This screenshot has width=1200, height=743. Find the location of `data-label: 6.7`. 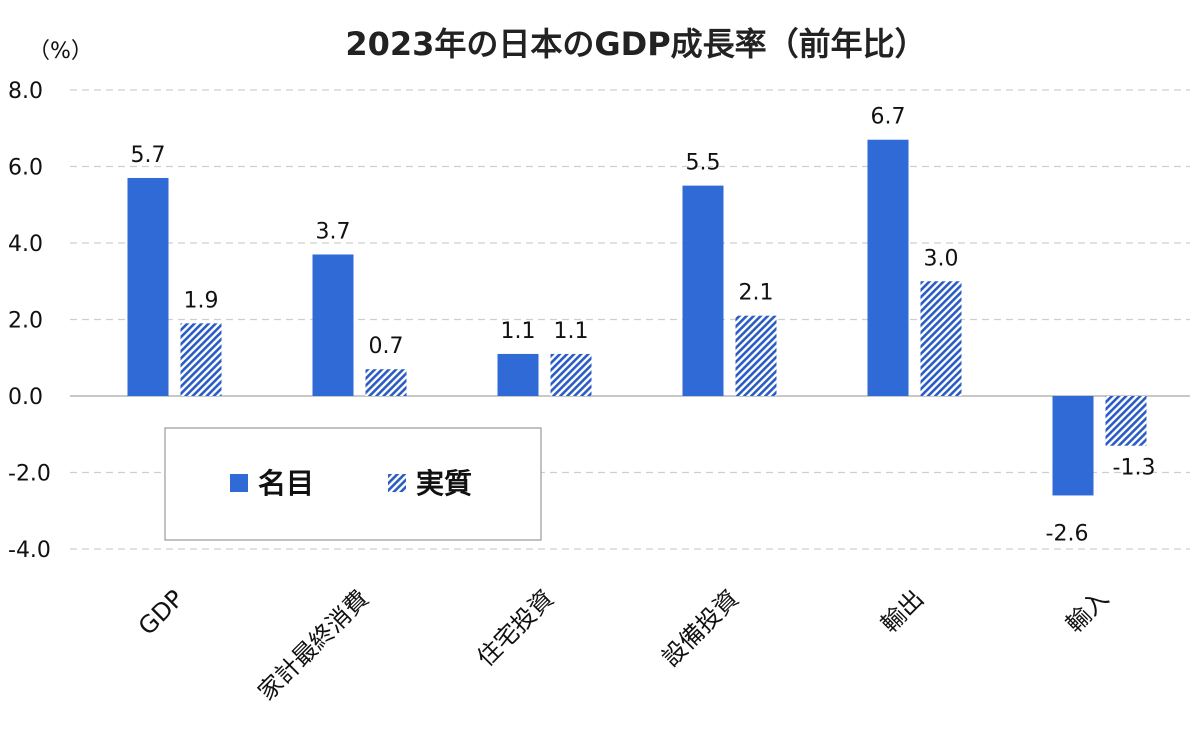

data-label: 6.7 is located at coordinates (888, 117).